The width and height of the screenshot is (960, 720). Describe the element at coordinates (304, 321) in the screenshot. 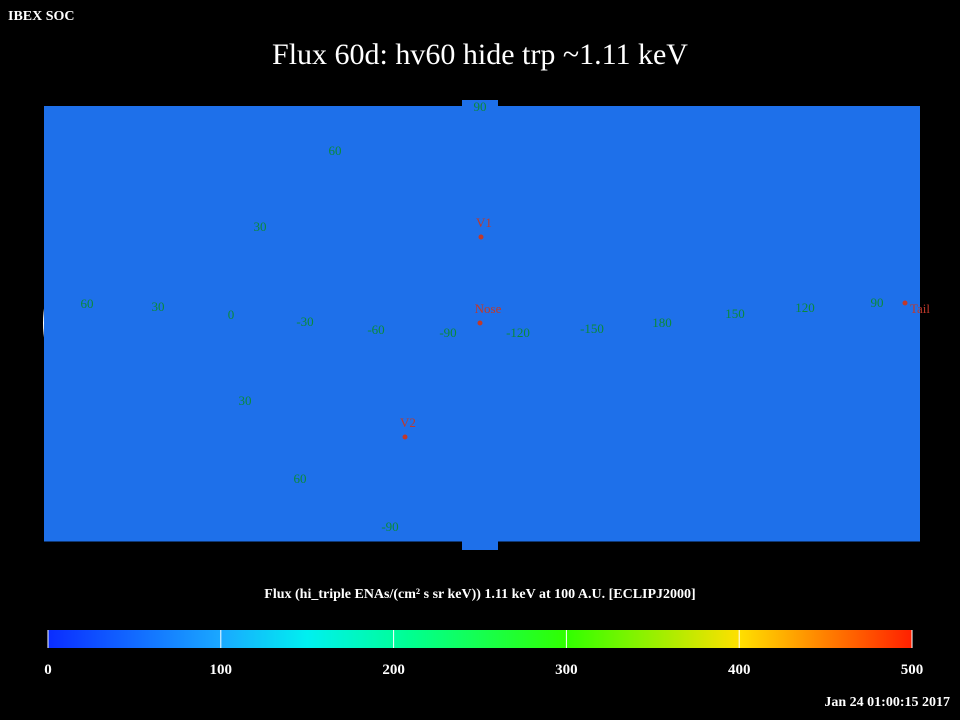

I see `grid-label: -30` at that location.